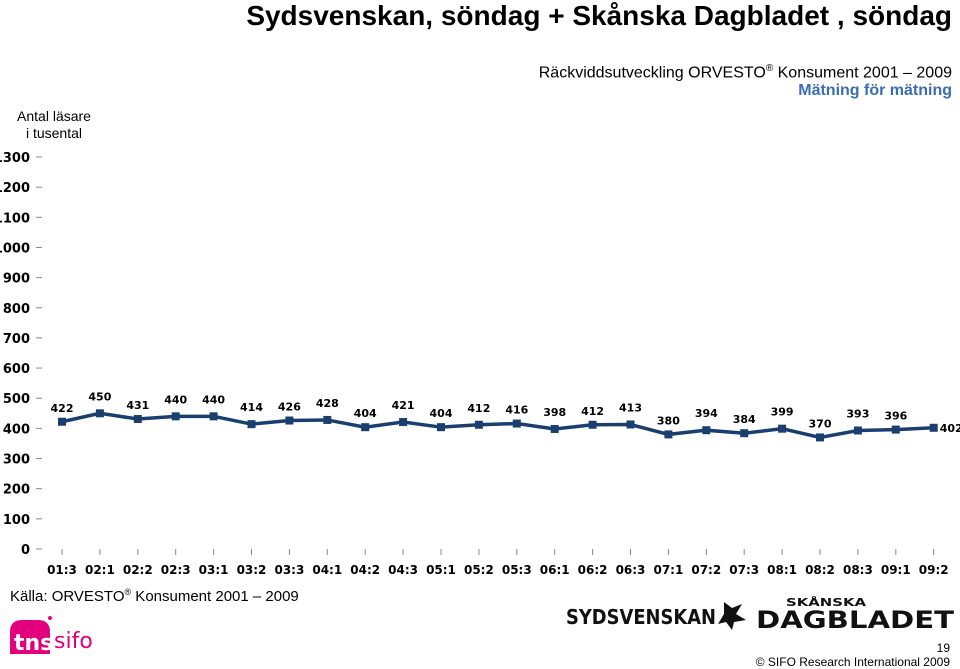  Describe the element at coordinates (826, 602) in the screenshot. I see `svg-text: SKÅNSKA` at that location.